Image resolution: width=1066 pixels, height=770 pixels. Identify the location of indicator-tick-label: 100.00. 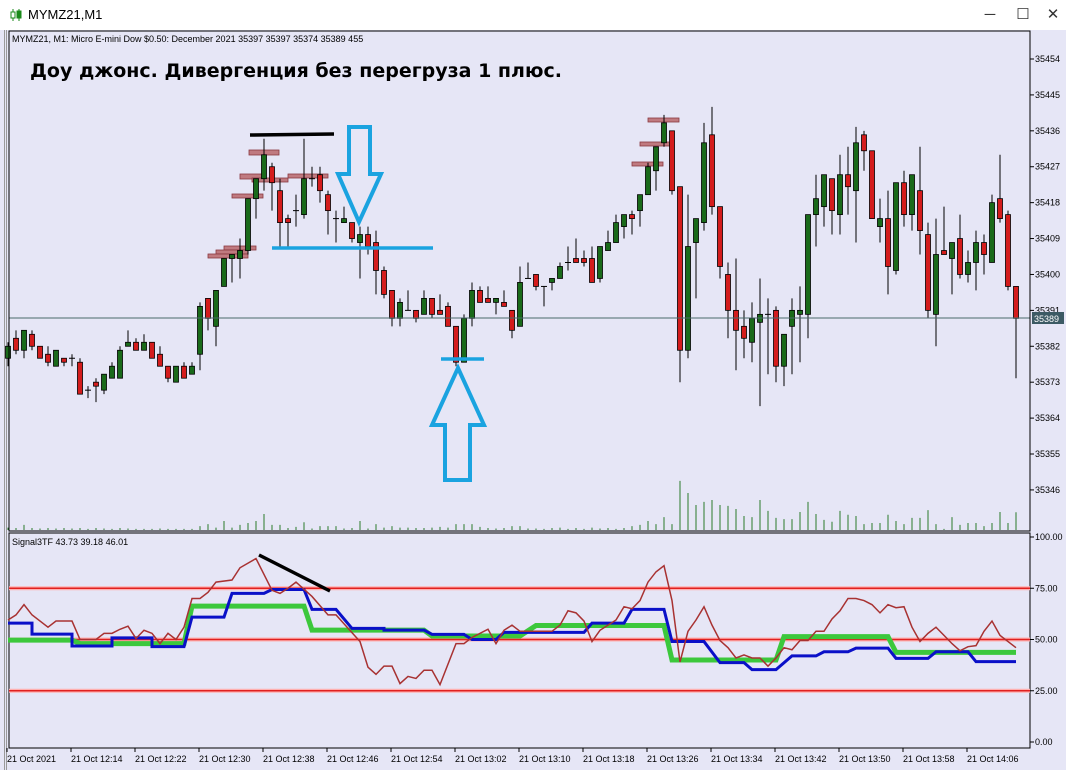
(1049, 537).